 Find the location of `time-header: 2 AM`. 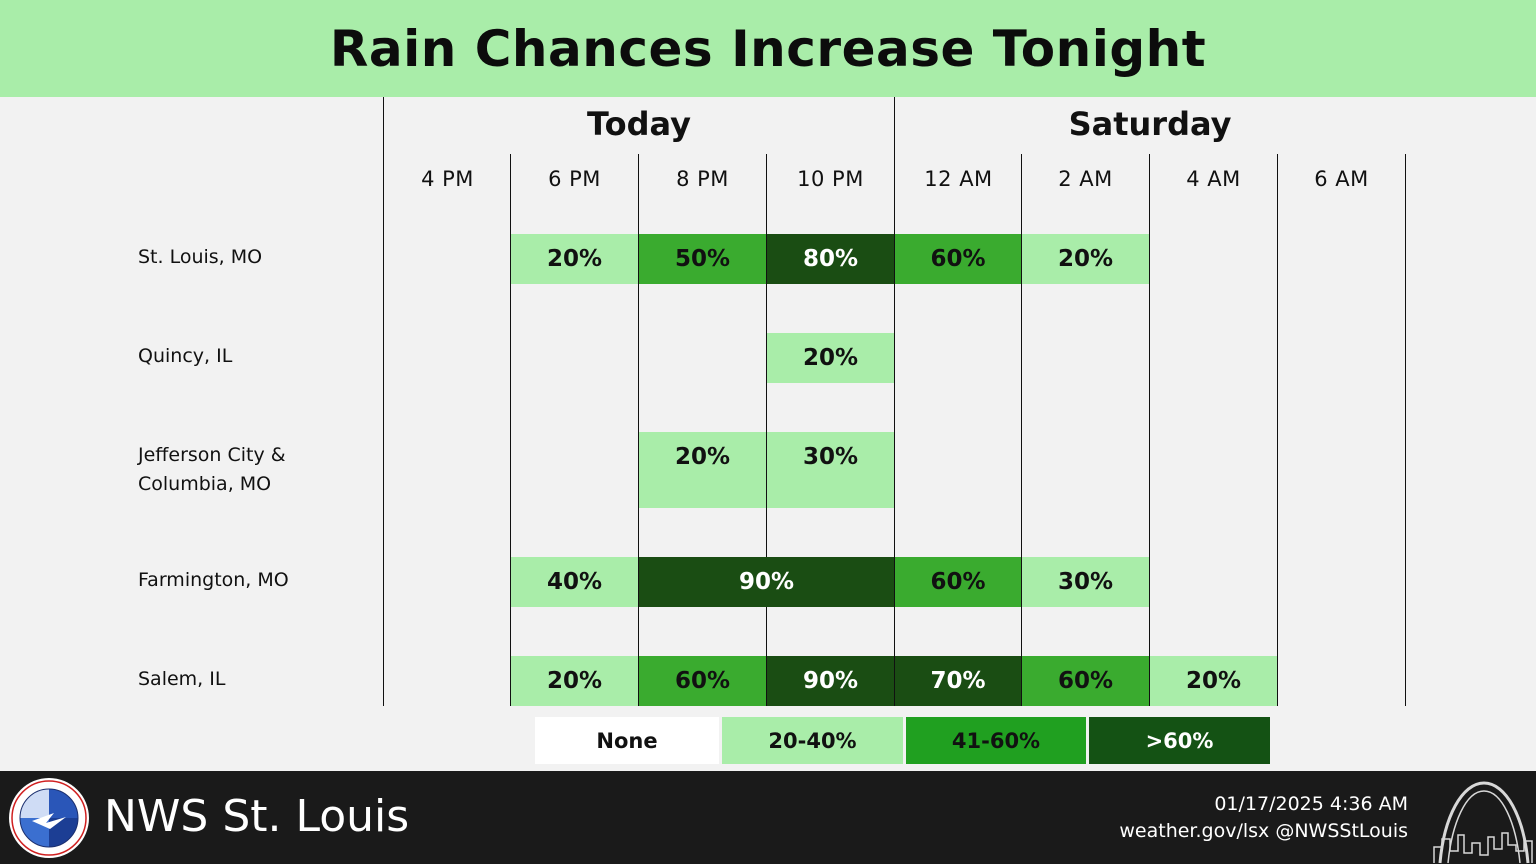

time-header: 2 AM is located at coordinates (1085, 179).